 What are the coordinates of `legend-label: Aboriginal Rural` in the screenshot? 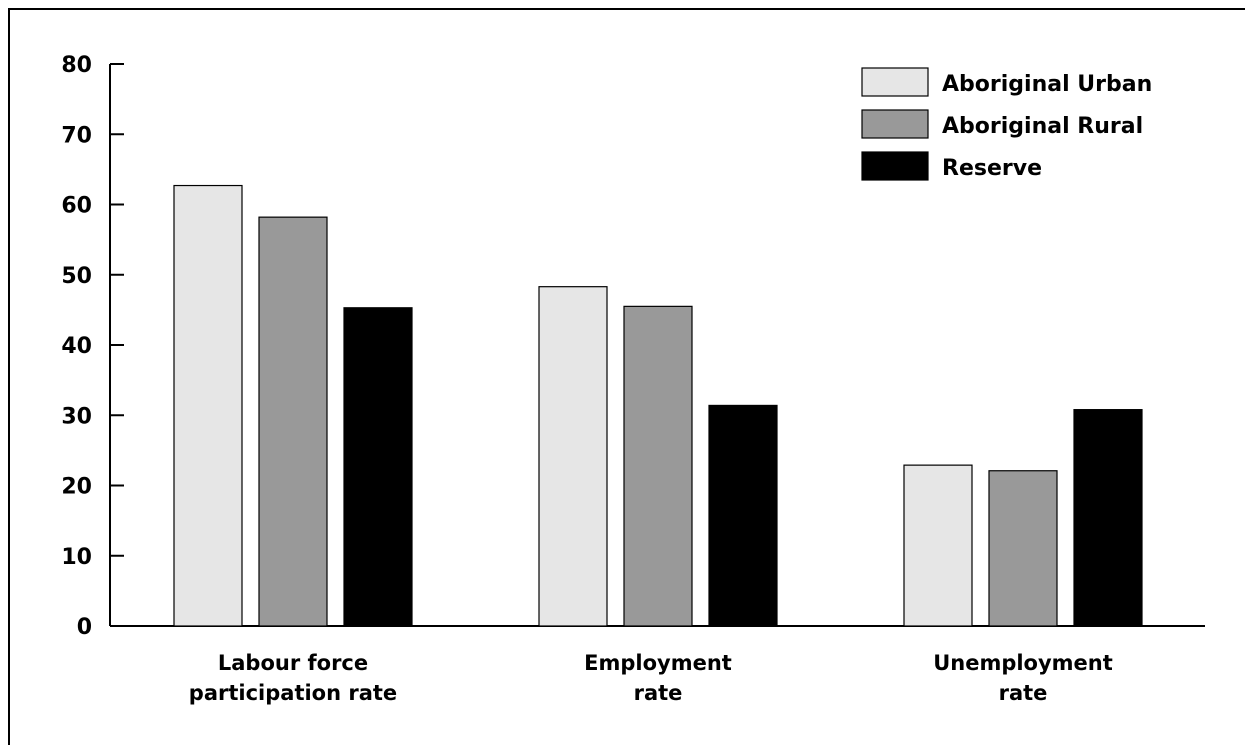 It's located at (1042, 126).